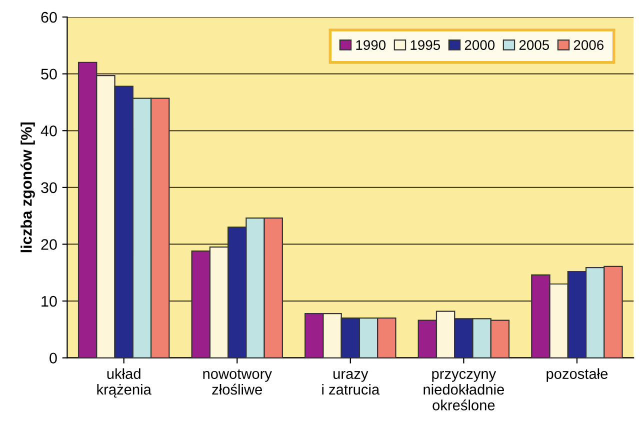  Describe the element at coordinates (49, 188) in the screenshot. I see `y-tick-label: 30` at that location.